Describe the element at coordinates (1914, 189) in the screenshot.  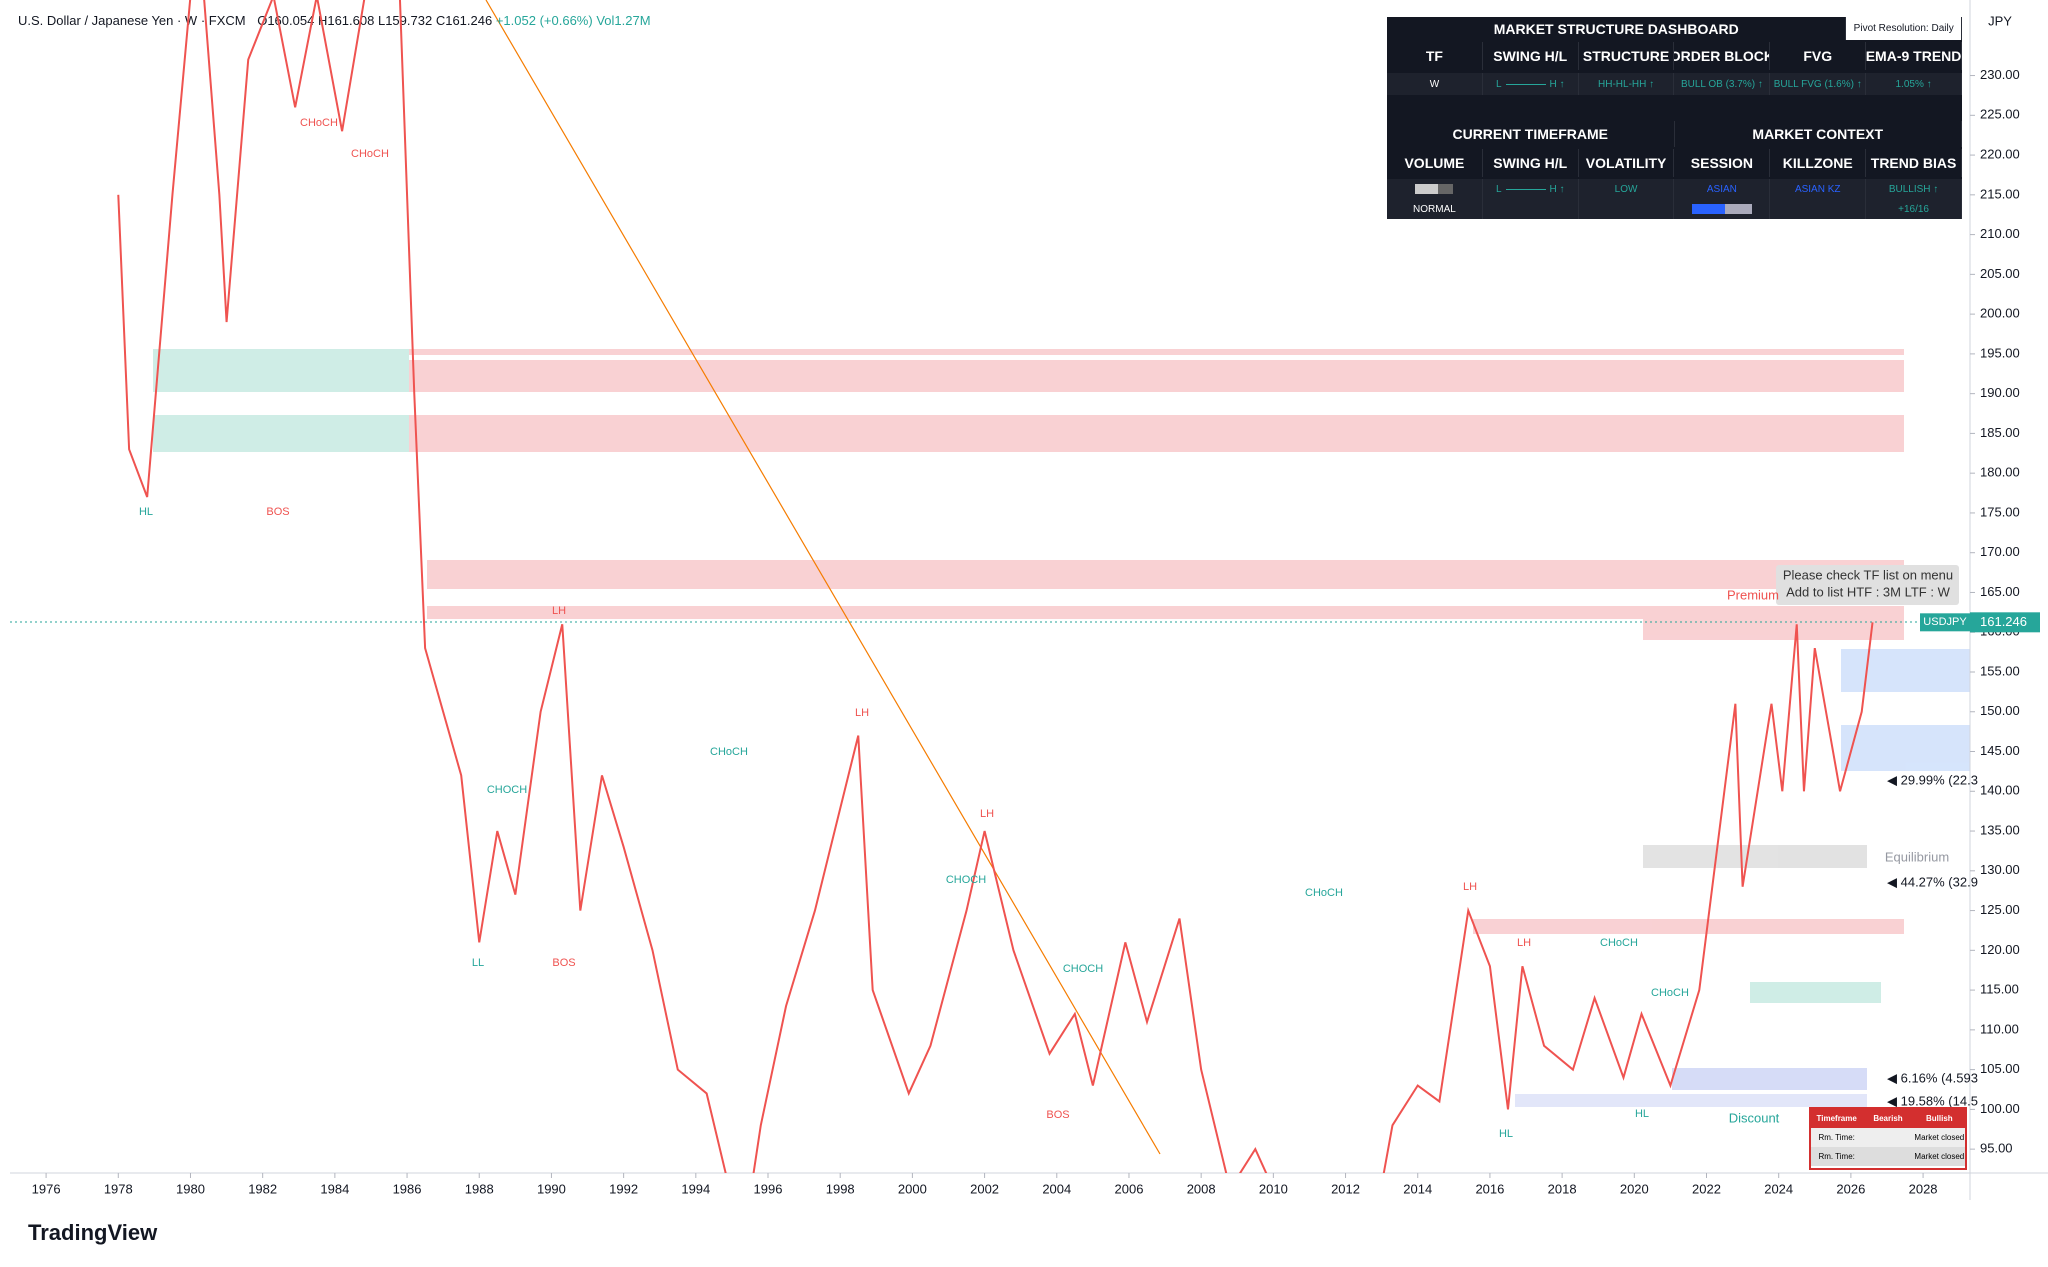
I see `cell: BULLISH ↑` at that location.